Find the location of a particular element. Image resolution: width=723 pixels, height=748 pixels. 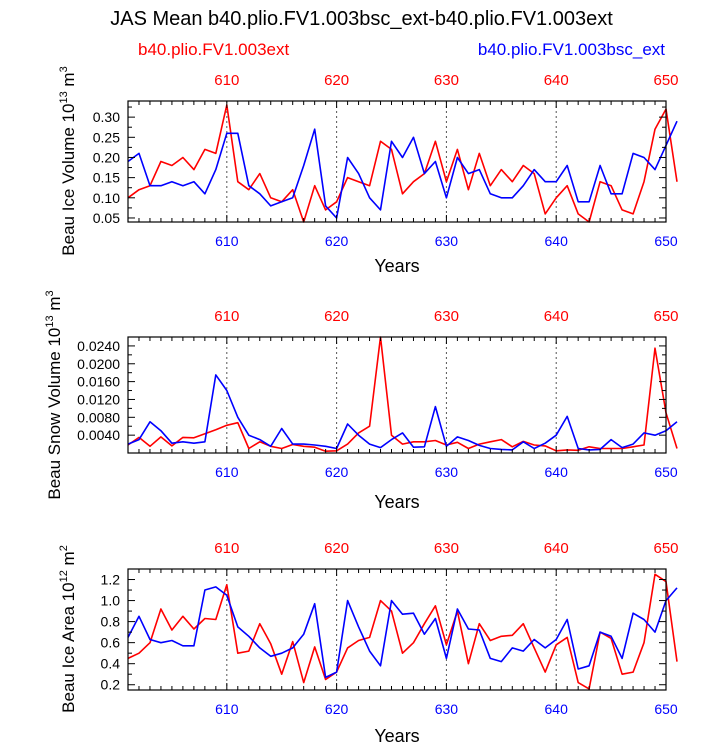

y-axis-title: Beau Ice Volume 1013 m3 is located at coordinates (68, 160).